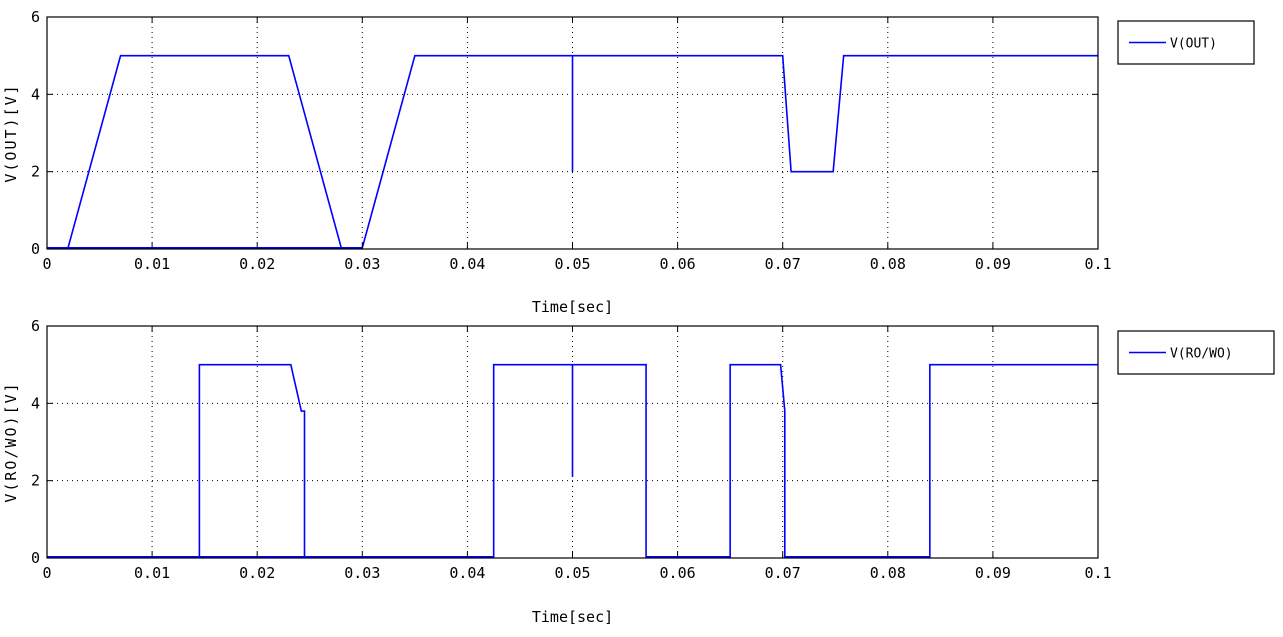 The height and width of the screenshot is (637, 1283). What do you see at coordinates (1201, 354) in the screenshot?
I see `legend-label: V(RO/WO)` at bounding box center [1201, 354].